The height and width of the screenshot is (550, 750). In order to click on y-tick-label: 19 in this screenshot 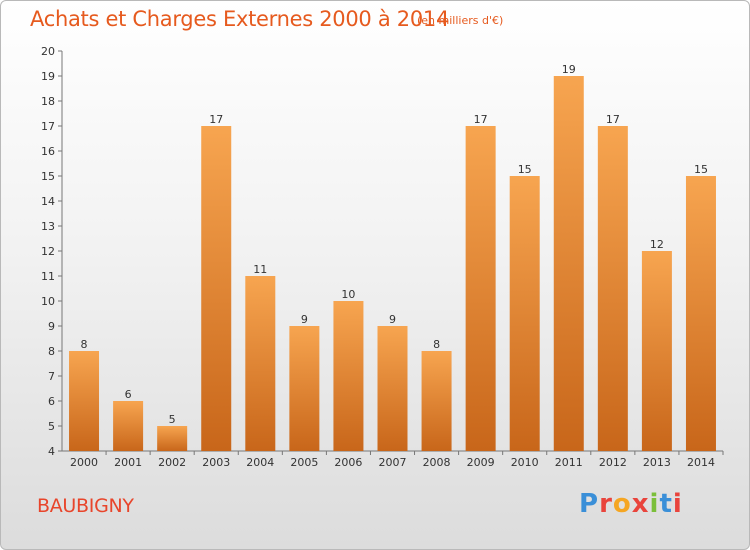, I will do `click(48, 76)`.